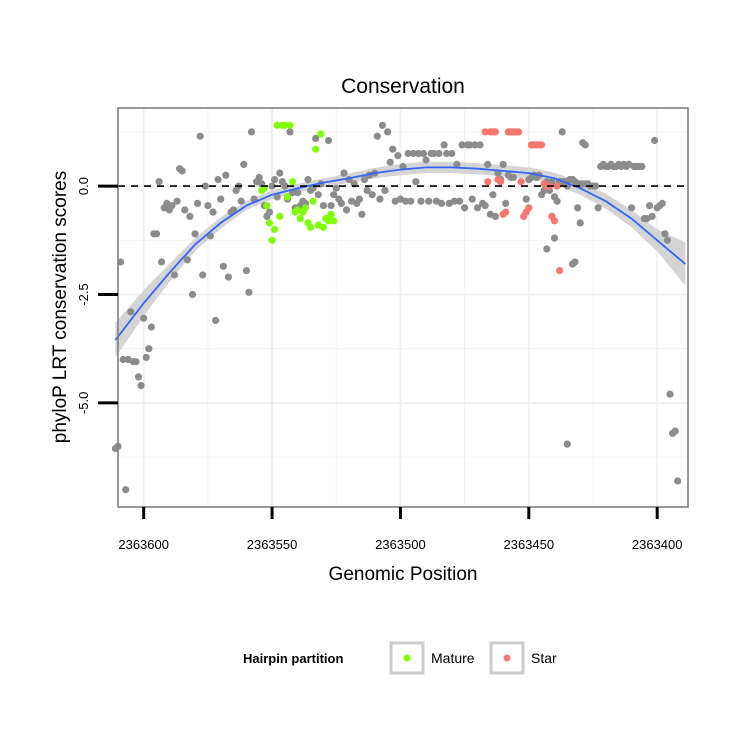 This screenshot has width=750, height=750. What do you see at coordinates (60, 307) in the screenshot?
I see `y-axis-title: phyloP LRT conservation scores` at bounding box center [60, 307].